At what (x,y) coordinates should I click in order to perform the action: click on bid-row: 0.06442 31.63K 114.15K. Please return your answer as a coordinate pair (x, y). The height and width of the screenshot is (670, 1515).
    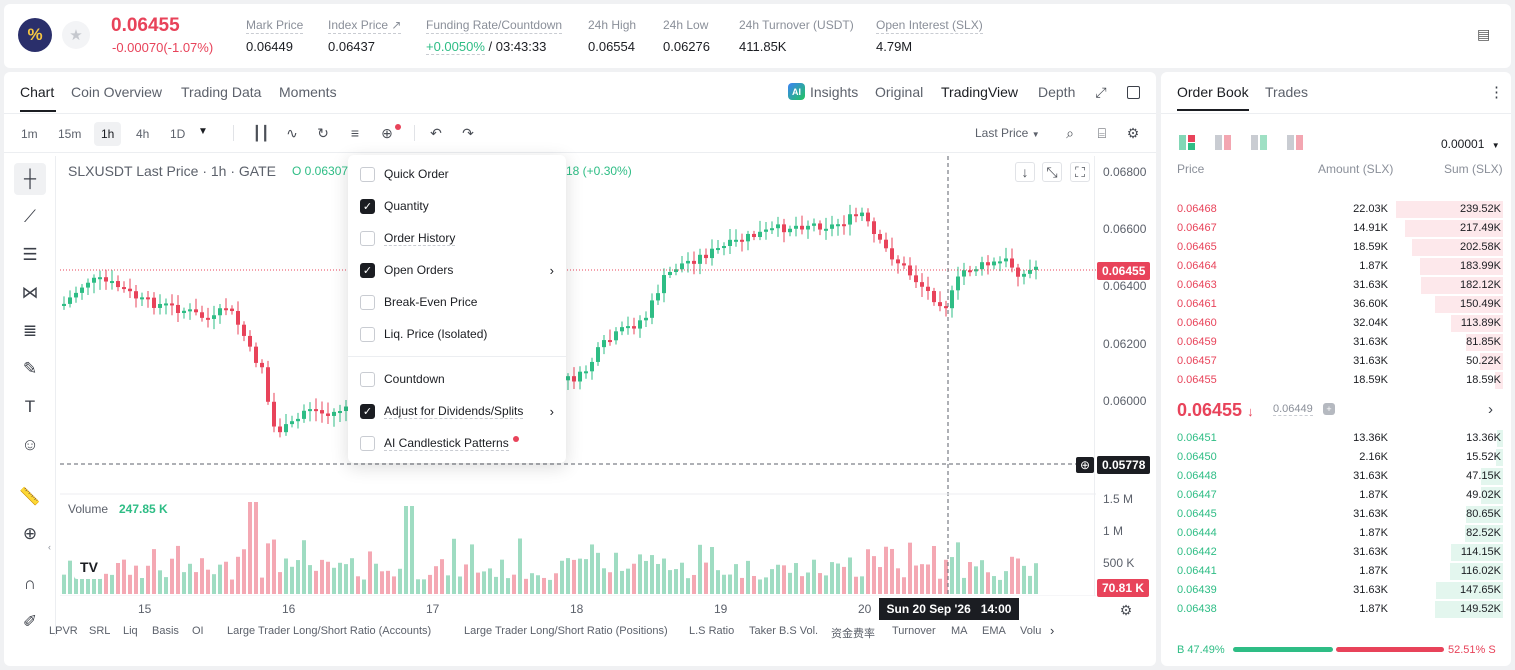
    Looking at the image, I should click on (1336, 552).